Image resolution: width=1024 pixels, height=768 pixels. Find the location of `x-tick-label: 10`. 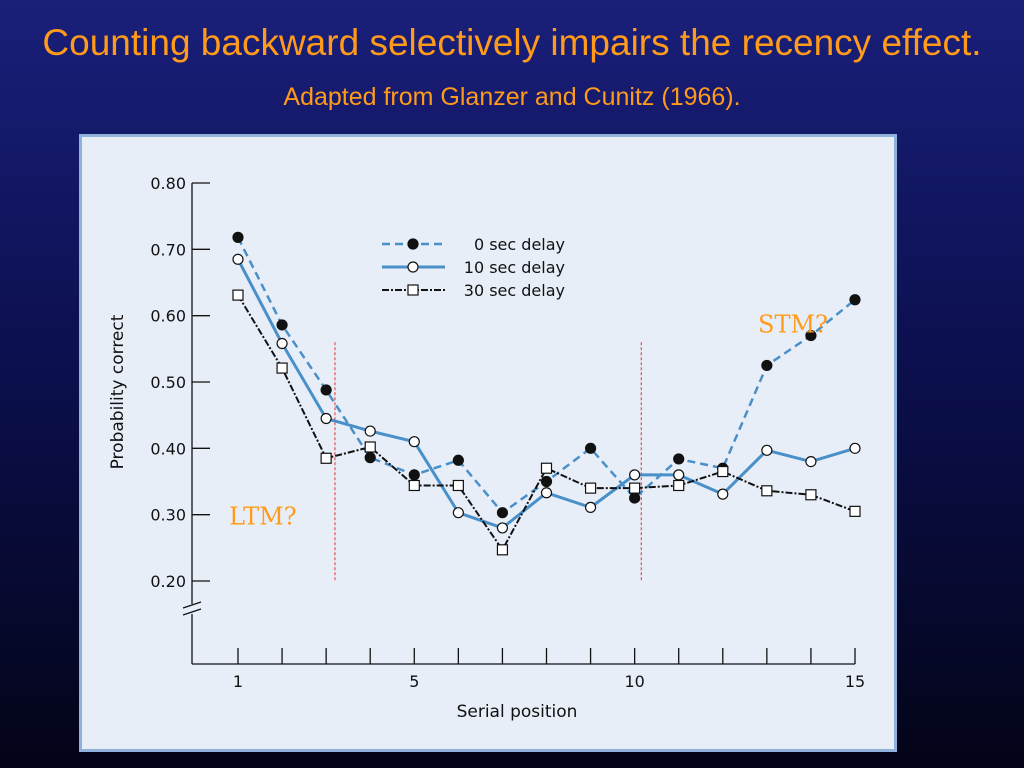

x-tick-label: 10 is located at coordinates (634, 681).